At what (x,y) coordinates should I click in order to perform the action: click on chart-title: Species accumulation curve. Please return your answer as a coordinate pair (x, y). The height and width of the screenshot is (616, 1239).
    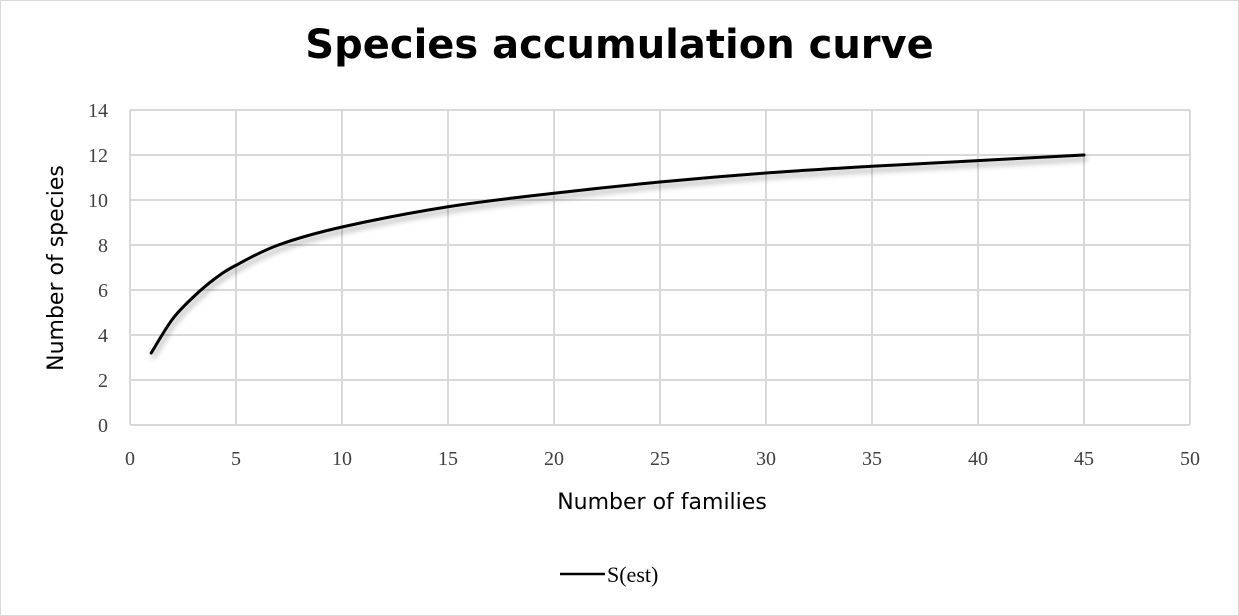
    Looking at the image, I should click on (619, 45).